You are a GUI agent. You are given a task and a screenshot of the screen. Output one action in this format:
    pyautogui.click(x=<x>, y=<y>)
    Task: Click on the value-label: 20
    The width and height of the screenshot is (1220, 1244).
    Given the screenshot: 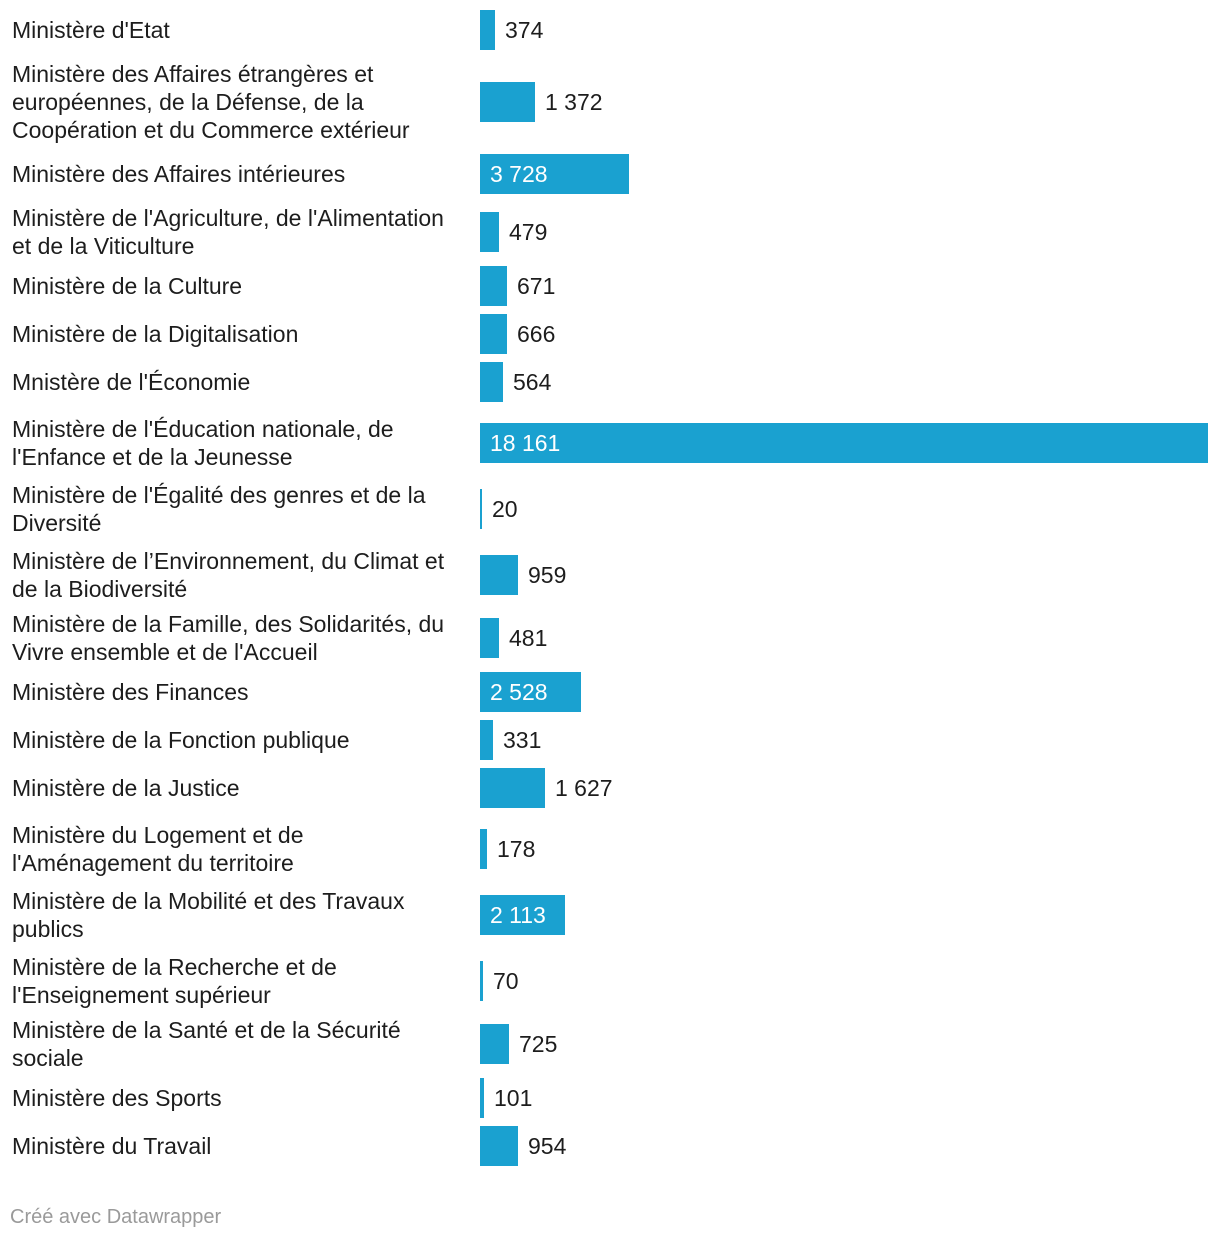 What is the action you would take?
    pyautogui.click(x=505, y=509)
    